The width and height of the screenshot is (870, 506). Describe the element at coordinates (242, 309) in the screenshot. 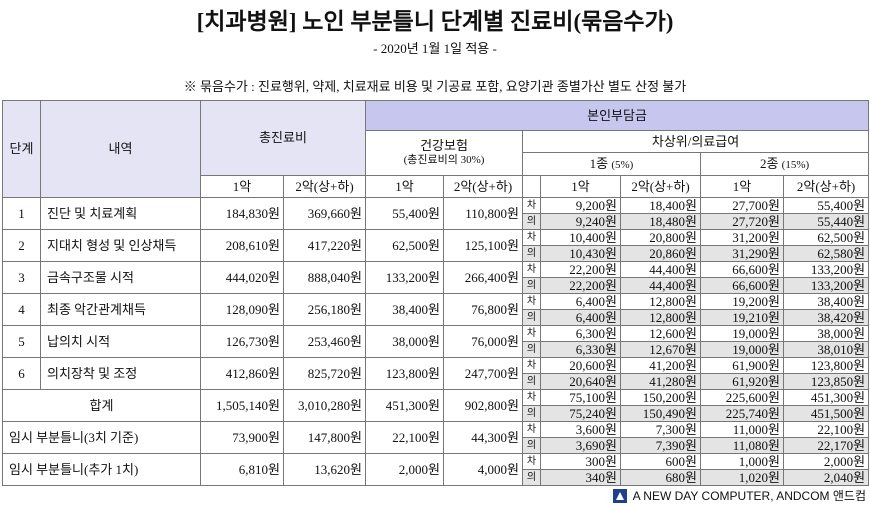

I see `fee-cell: 128,090원` at that location.